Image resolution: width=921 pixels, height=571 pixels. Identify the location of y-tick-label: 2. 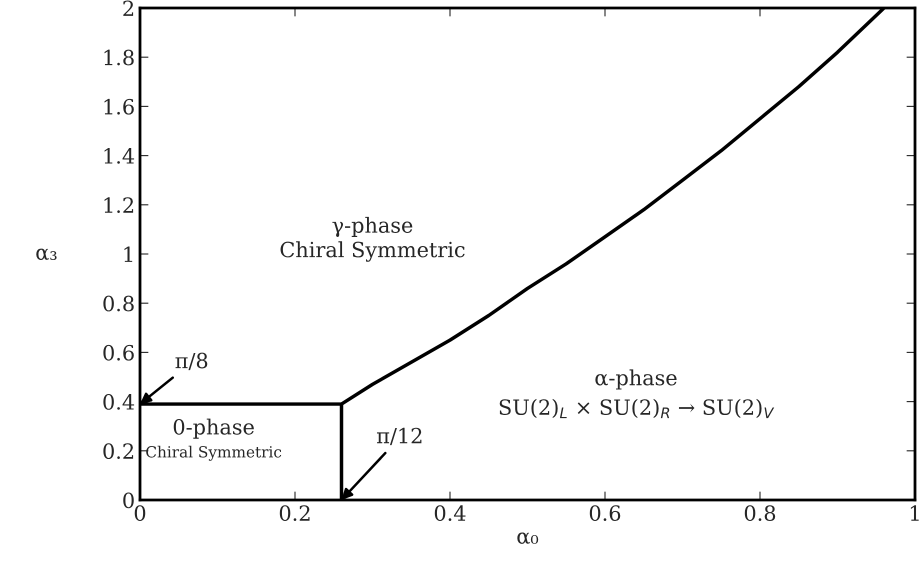
(128, 8).